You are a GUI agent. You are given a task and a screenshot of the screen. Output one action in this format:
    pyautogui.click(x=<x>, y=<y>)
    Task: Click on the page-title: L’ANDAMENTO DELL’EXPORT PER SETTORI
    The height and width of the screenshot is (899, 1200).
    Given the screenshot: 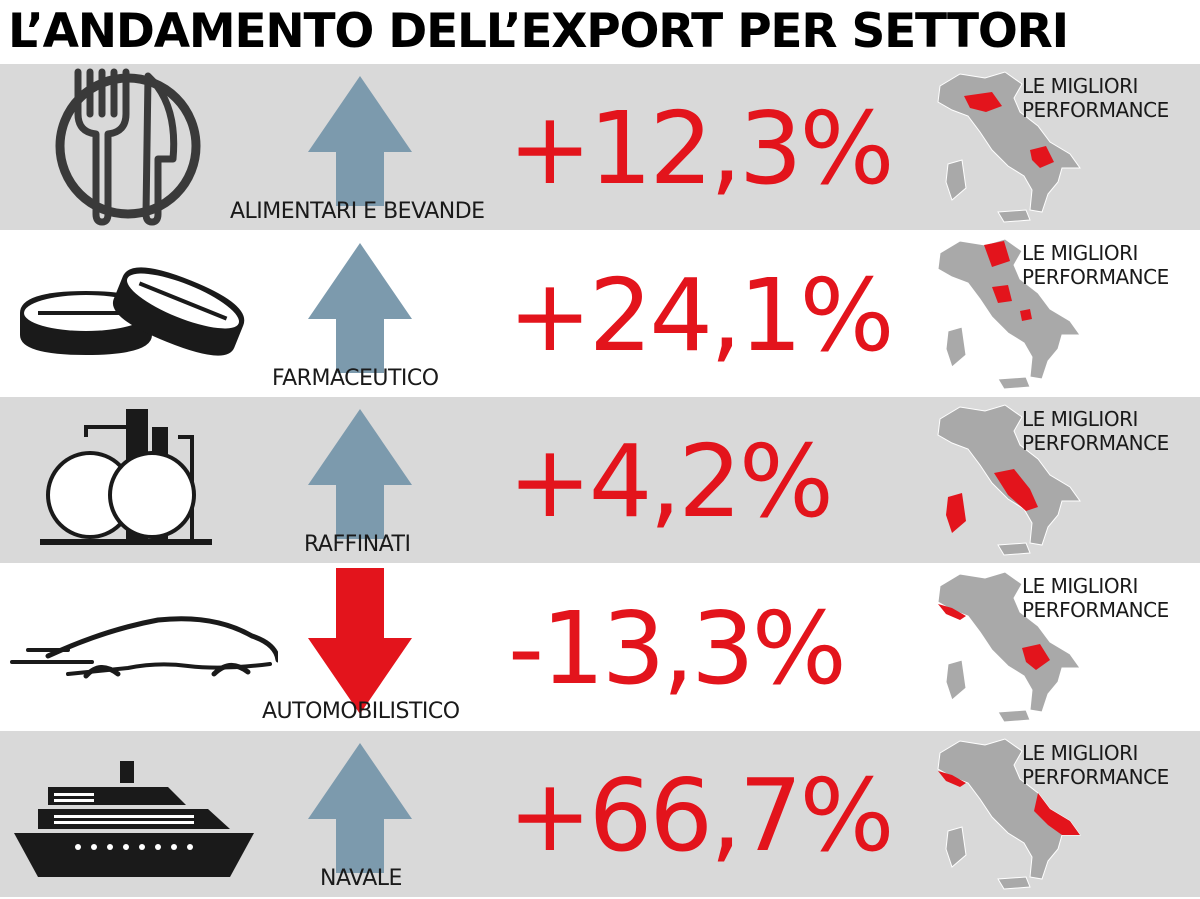 What is the action you would take?
    pyautogui.click(x=538, y=31)
    